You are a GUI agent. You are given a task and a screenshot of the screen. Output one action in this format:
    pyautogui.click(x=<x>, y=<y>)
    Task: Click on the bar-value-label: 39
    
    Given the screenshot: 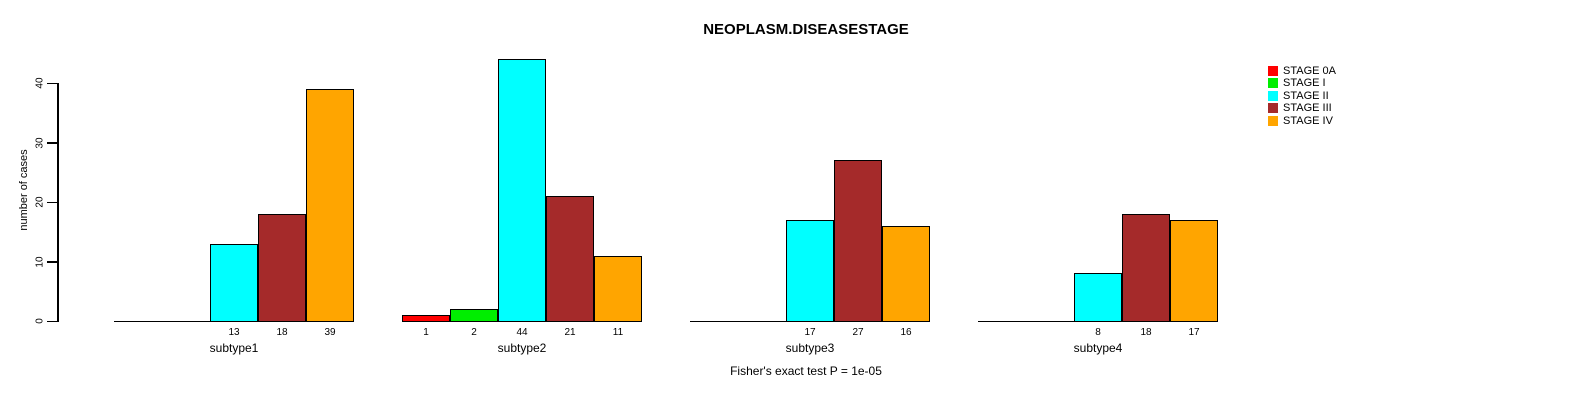 What is the action you would take?
    pyautogui.click(x=330, y=332)
    